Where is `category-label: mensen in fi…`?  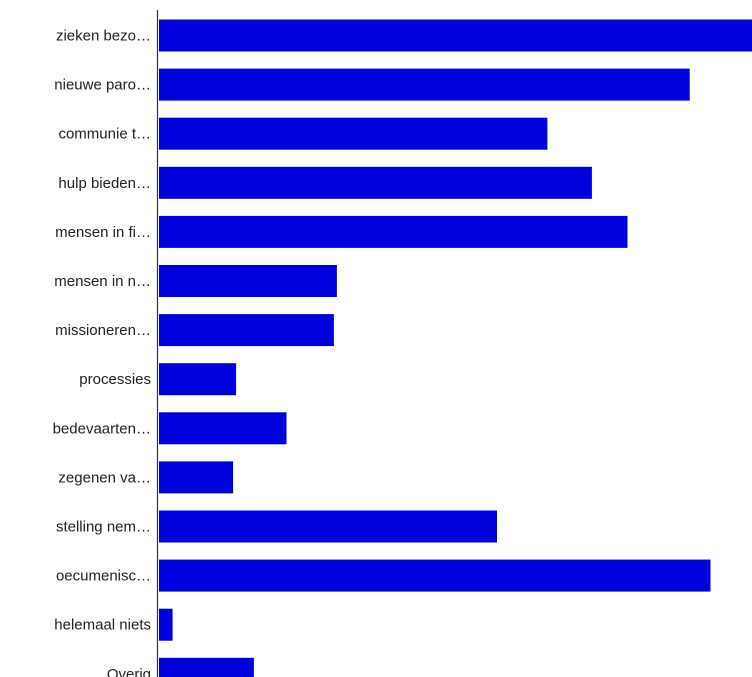
category-label: mensen in fi… is located at coordinates (103, 232).